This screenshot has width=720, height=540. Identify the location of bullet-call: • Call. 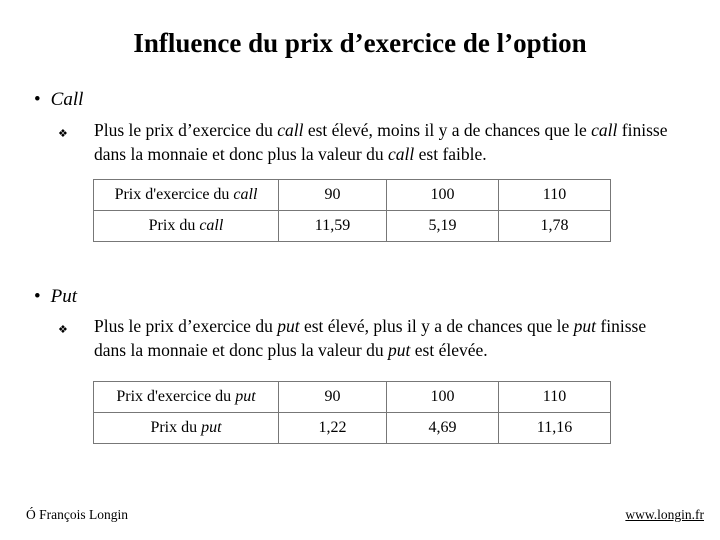
(58, 100).